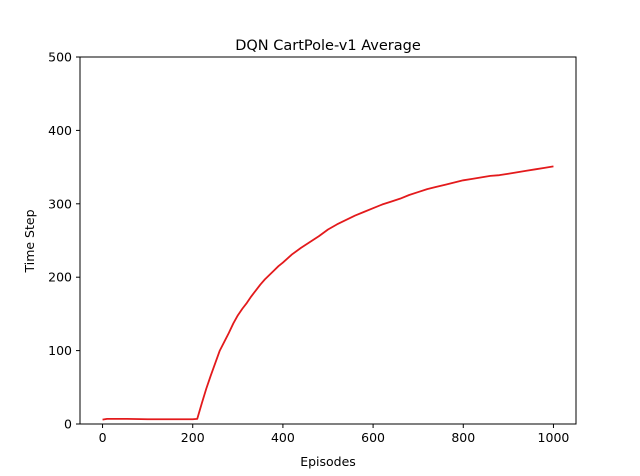  Describe the element at coordinates (463, 437) in the screenshot. I see `x-tick-label: 800` at that location.